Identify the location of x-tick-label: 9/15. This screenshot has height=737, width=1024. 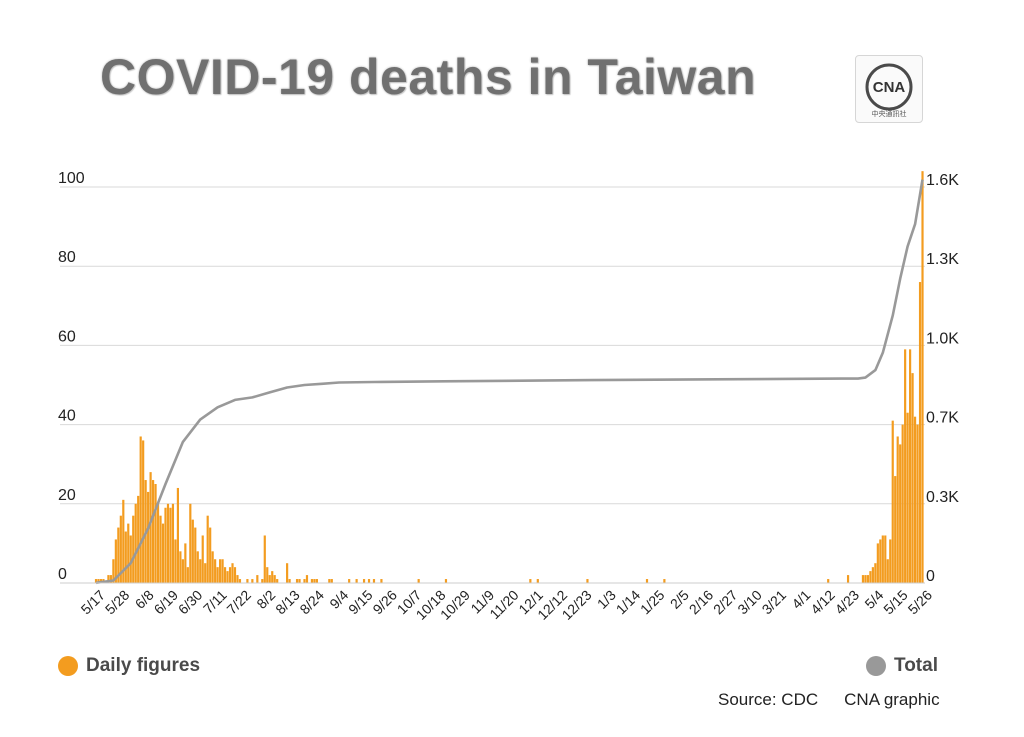
(360, 602).